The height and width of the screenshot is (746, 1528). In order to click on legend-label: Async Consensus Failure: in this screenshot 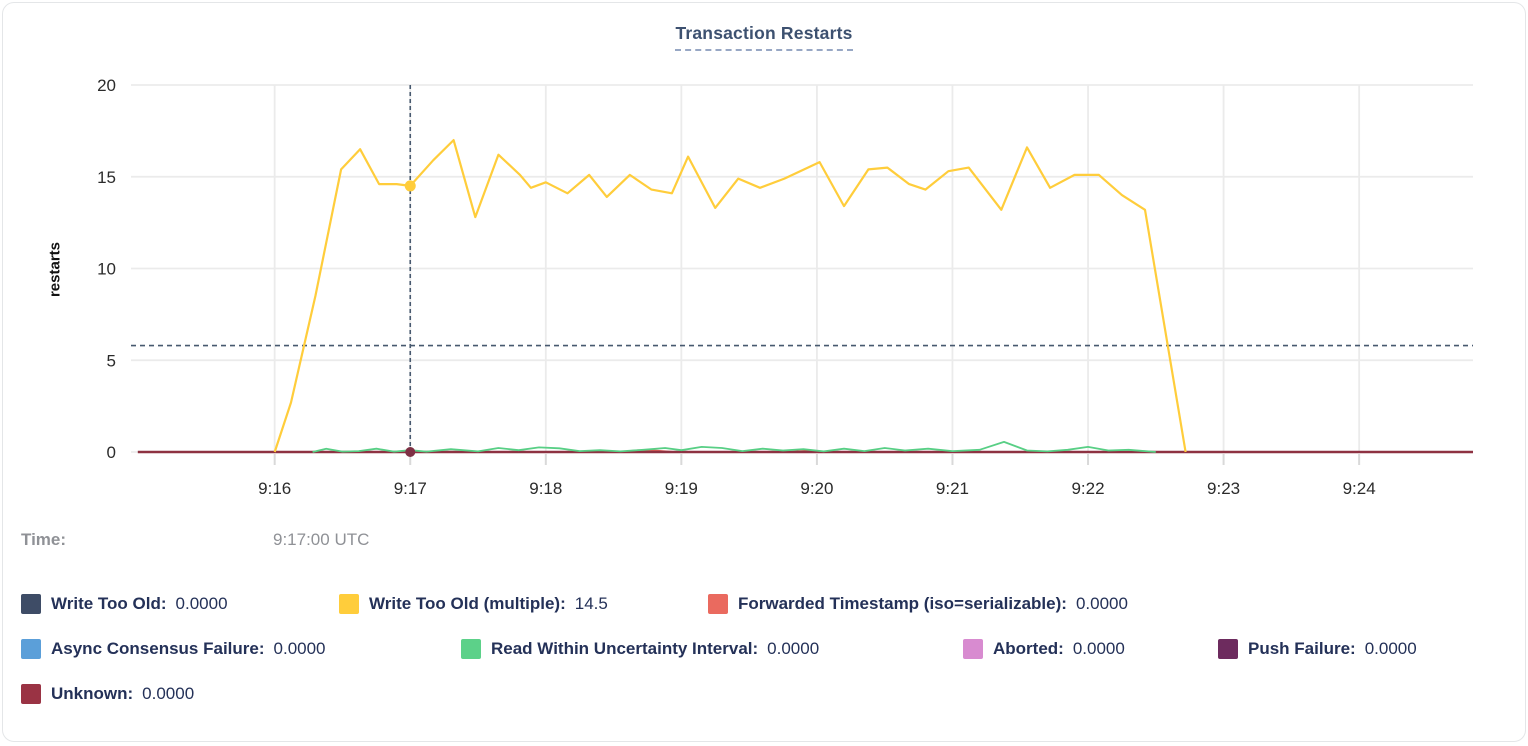, I will do `click(158, 648)`.